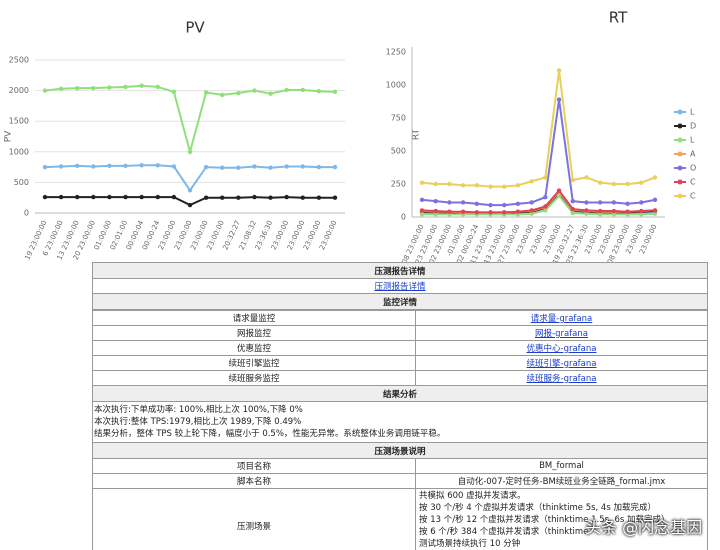  Describe the element at coordinates (19, 60) in the screenshot. I see `y-tick-label: 2500` at that location.